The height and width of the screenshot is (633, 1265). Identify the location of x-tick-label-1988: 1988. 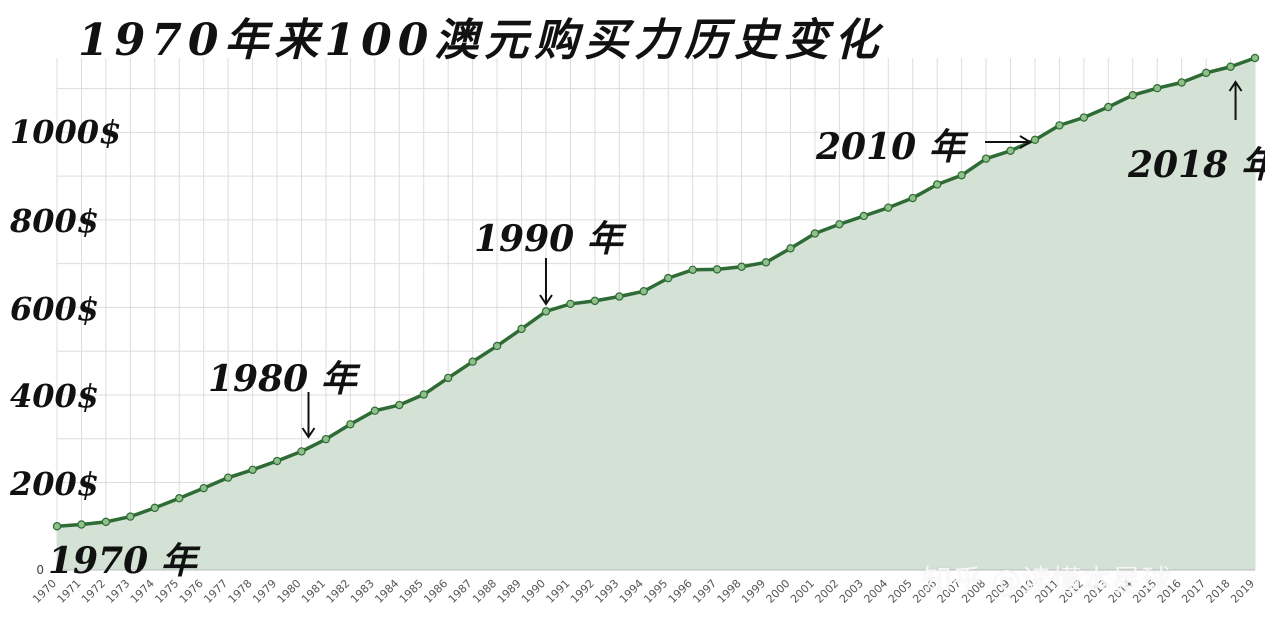
(484, 591).